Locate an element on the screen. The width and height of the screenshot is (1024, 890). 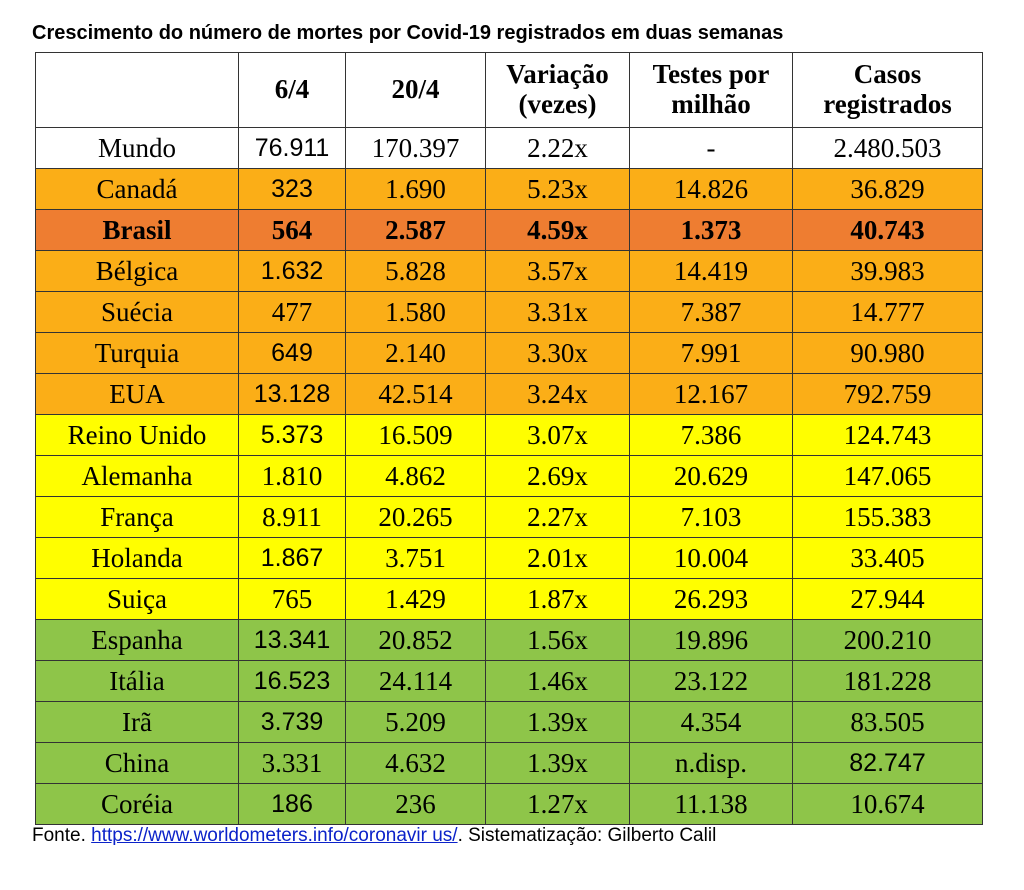
deaths-20-4-cell: 24.114 is located at coordinates (415, 681).